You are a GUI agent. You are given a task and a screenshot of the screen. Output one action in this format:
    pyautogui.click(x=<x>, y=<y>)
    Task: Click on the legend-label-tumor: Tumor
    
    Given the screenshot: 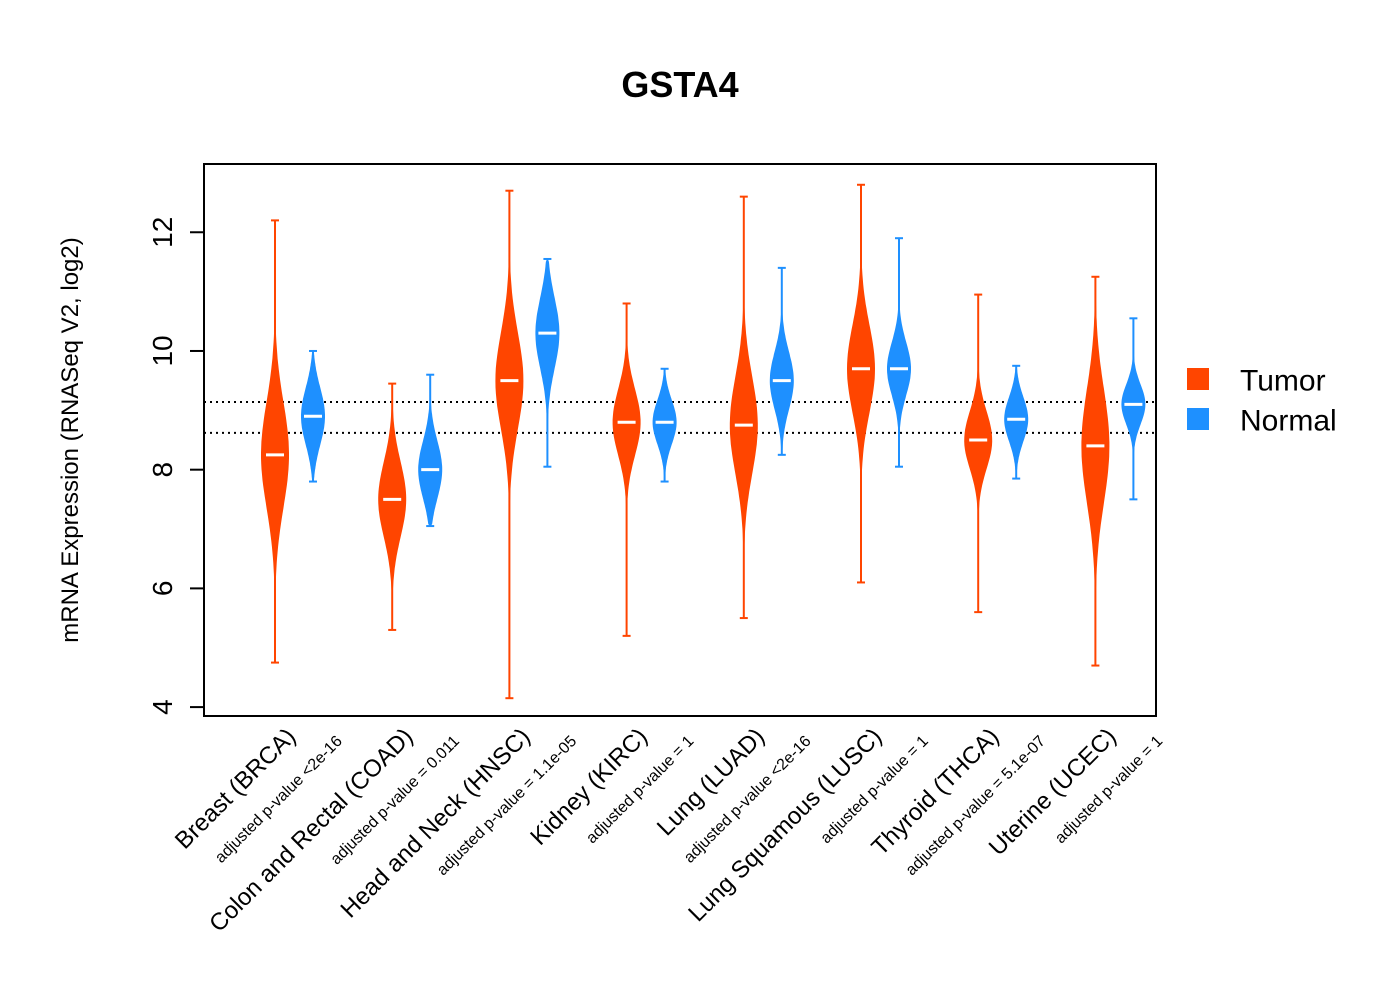 What is the action you would take?
    pyautogui.click(x=1283, y=381)
    